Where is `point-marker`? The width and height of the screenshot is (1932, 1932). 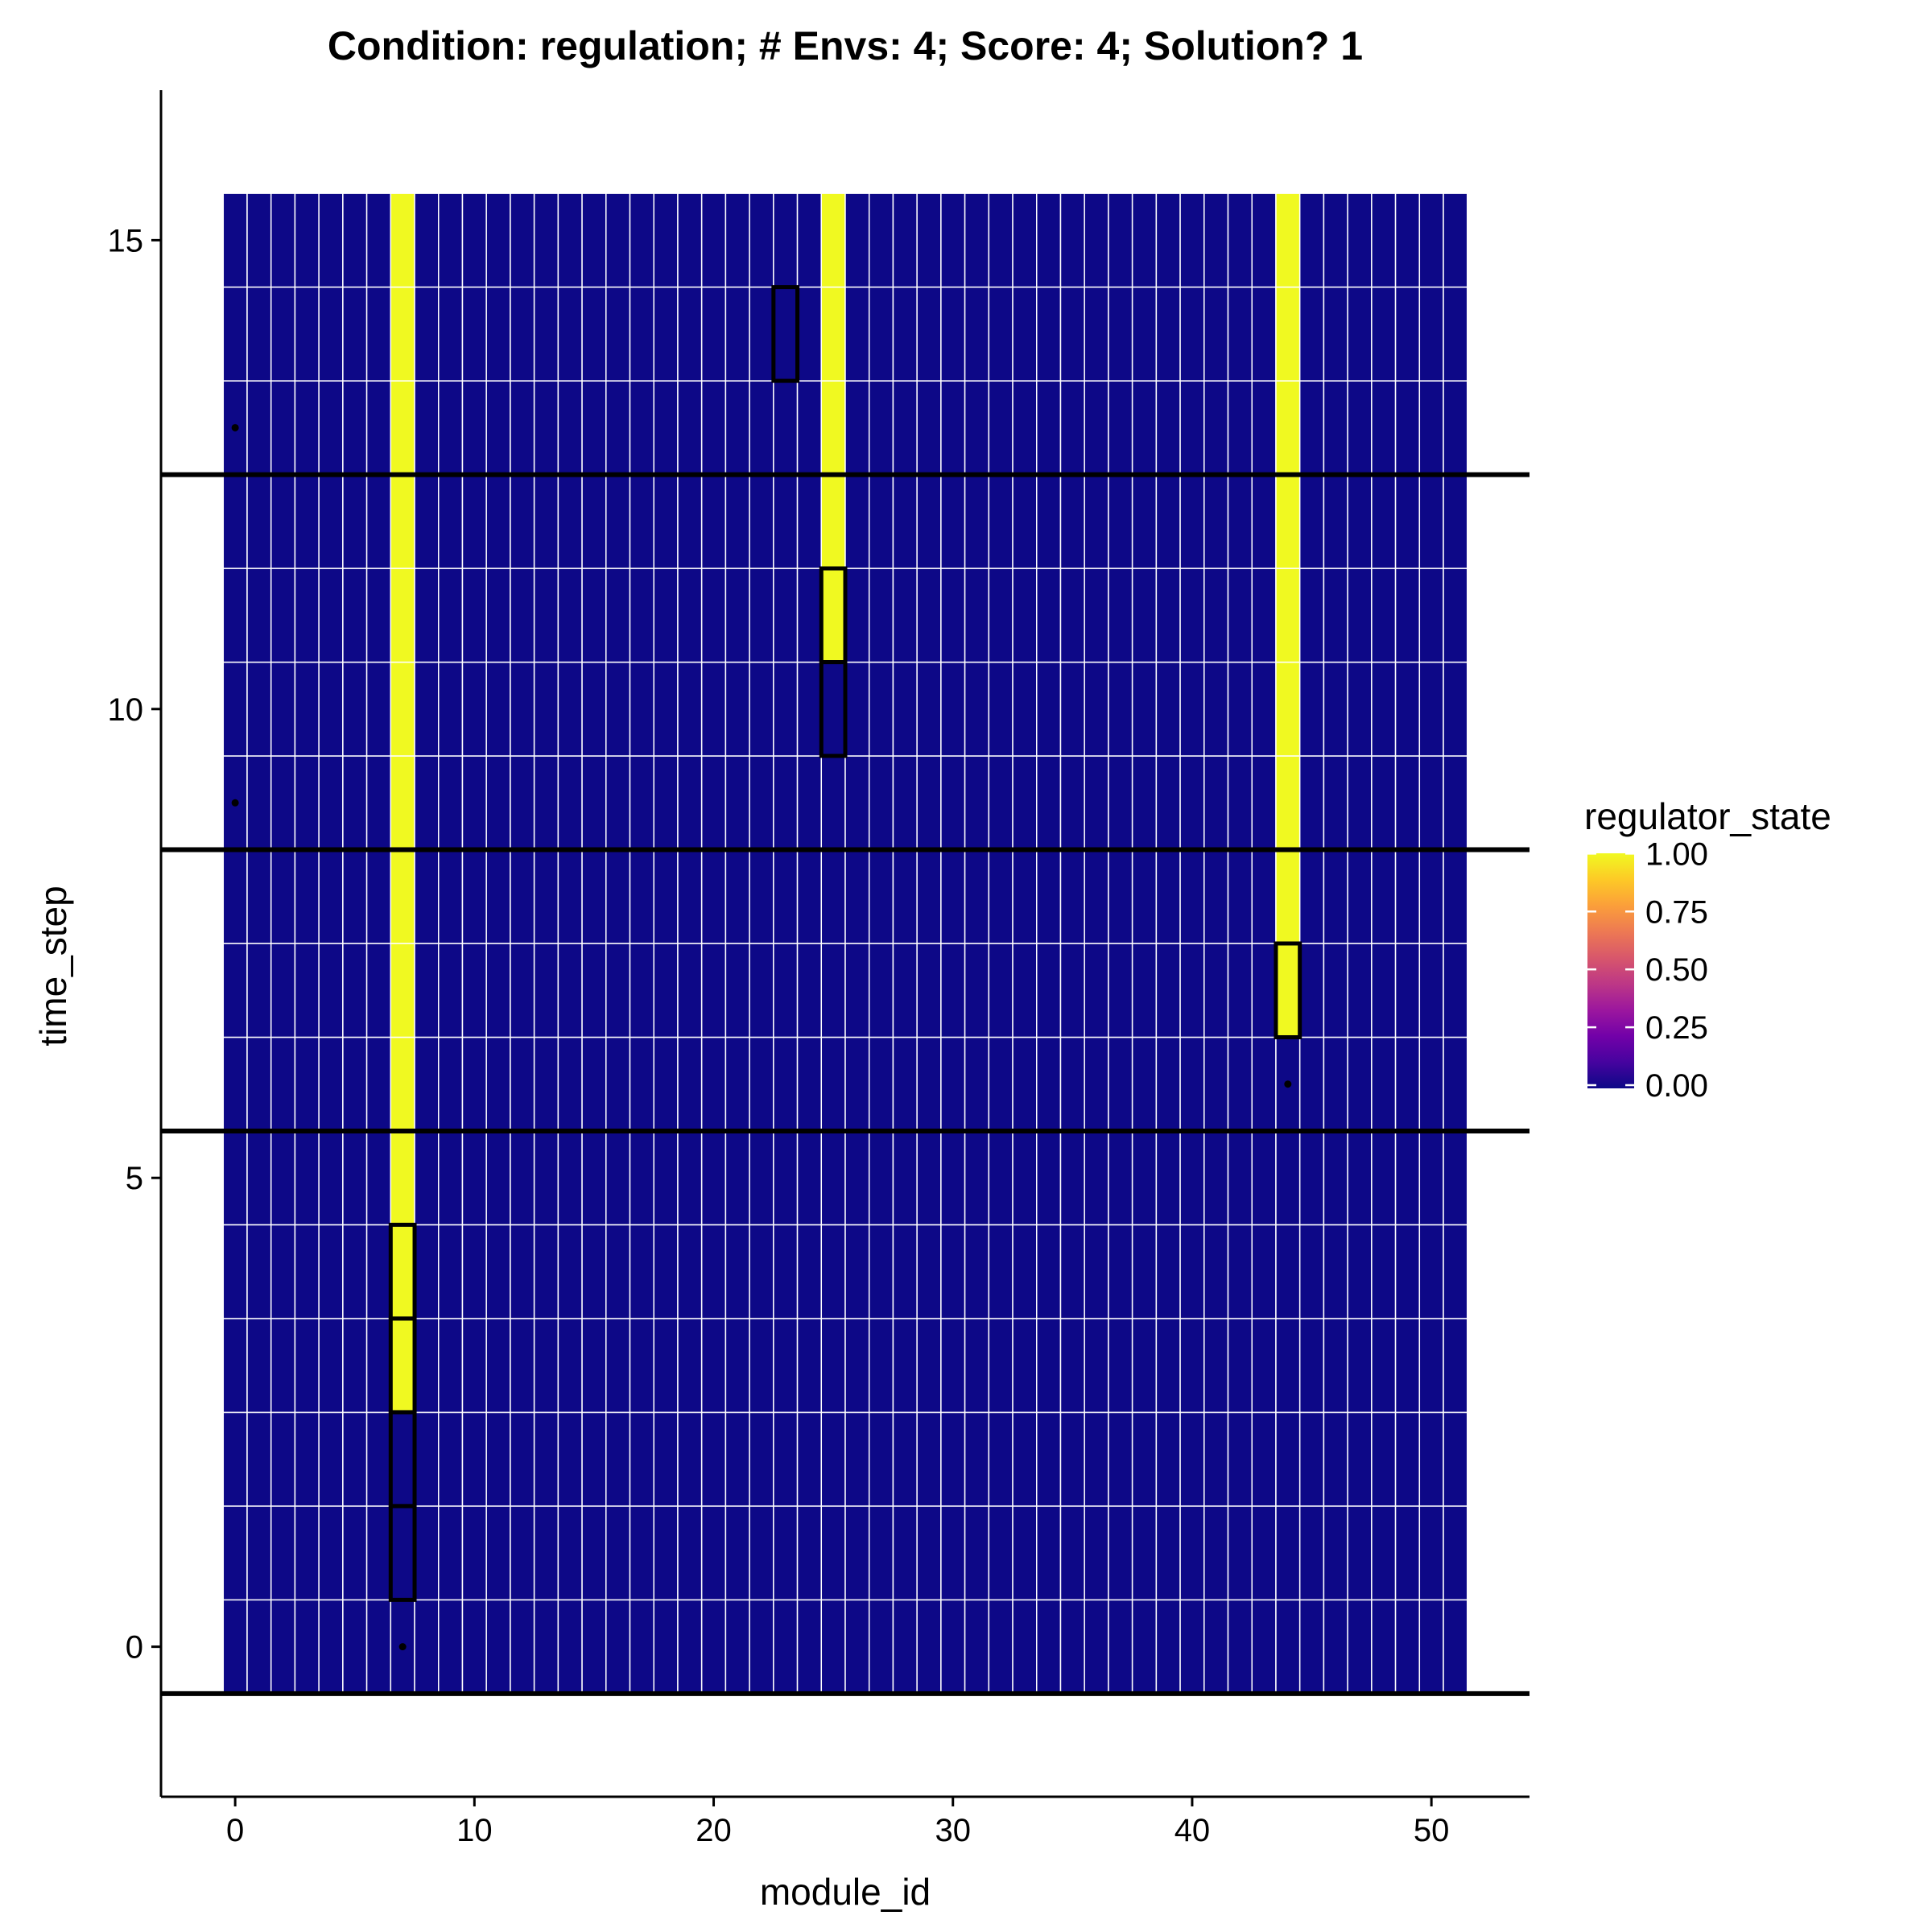 point-marker is located at coordinates (402, 1647).